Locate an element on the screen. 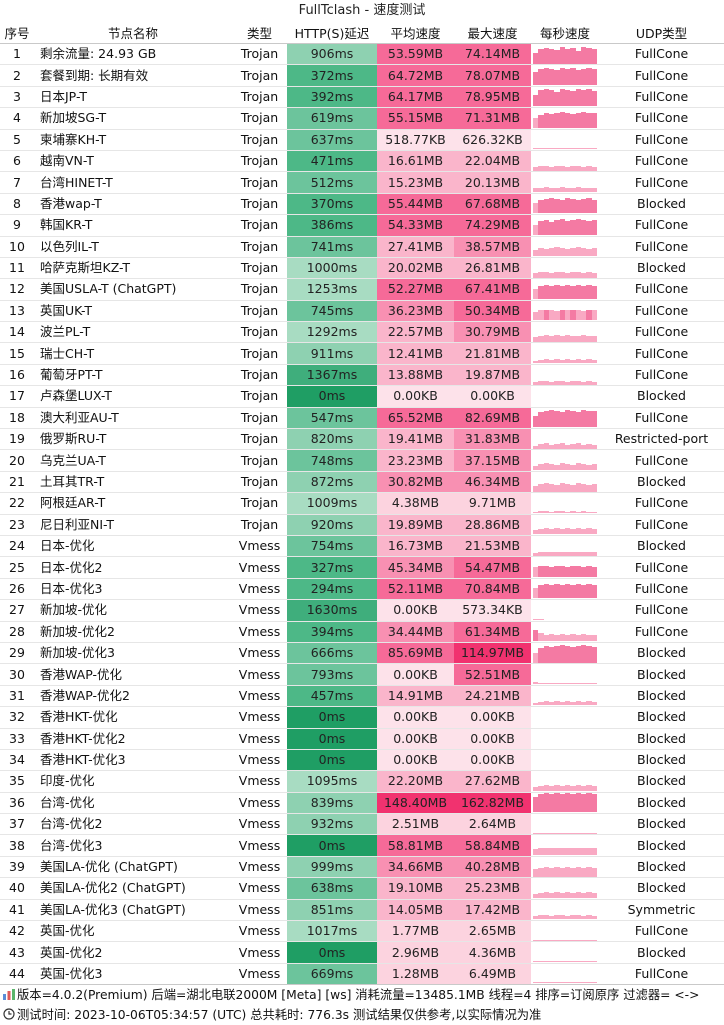  node-name: 剩余流量: 24.93 GB is located at coordinates (133, 54).